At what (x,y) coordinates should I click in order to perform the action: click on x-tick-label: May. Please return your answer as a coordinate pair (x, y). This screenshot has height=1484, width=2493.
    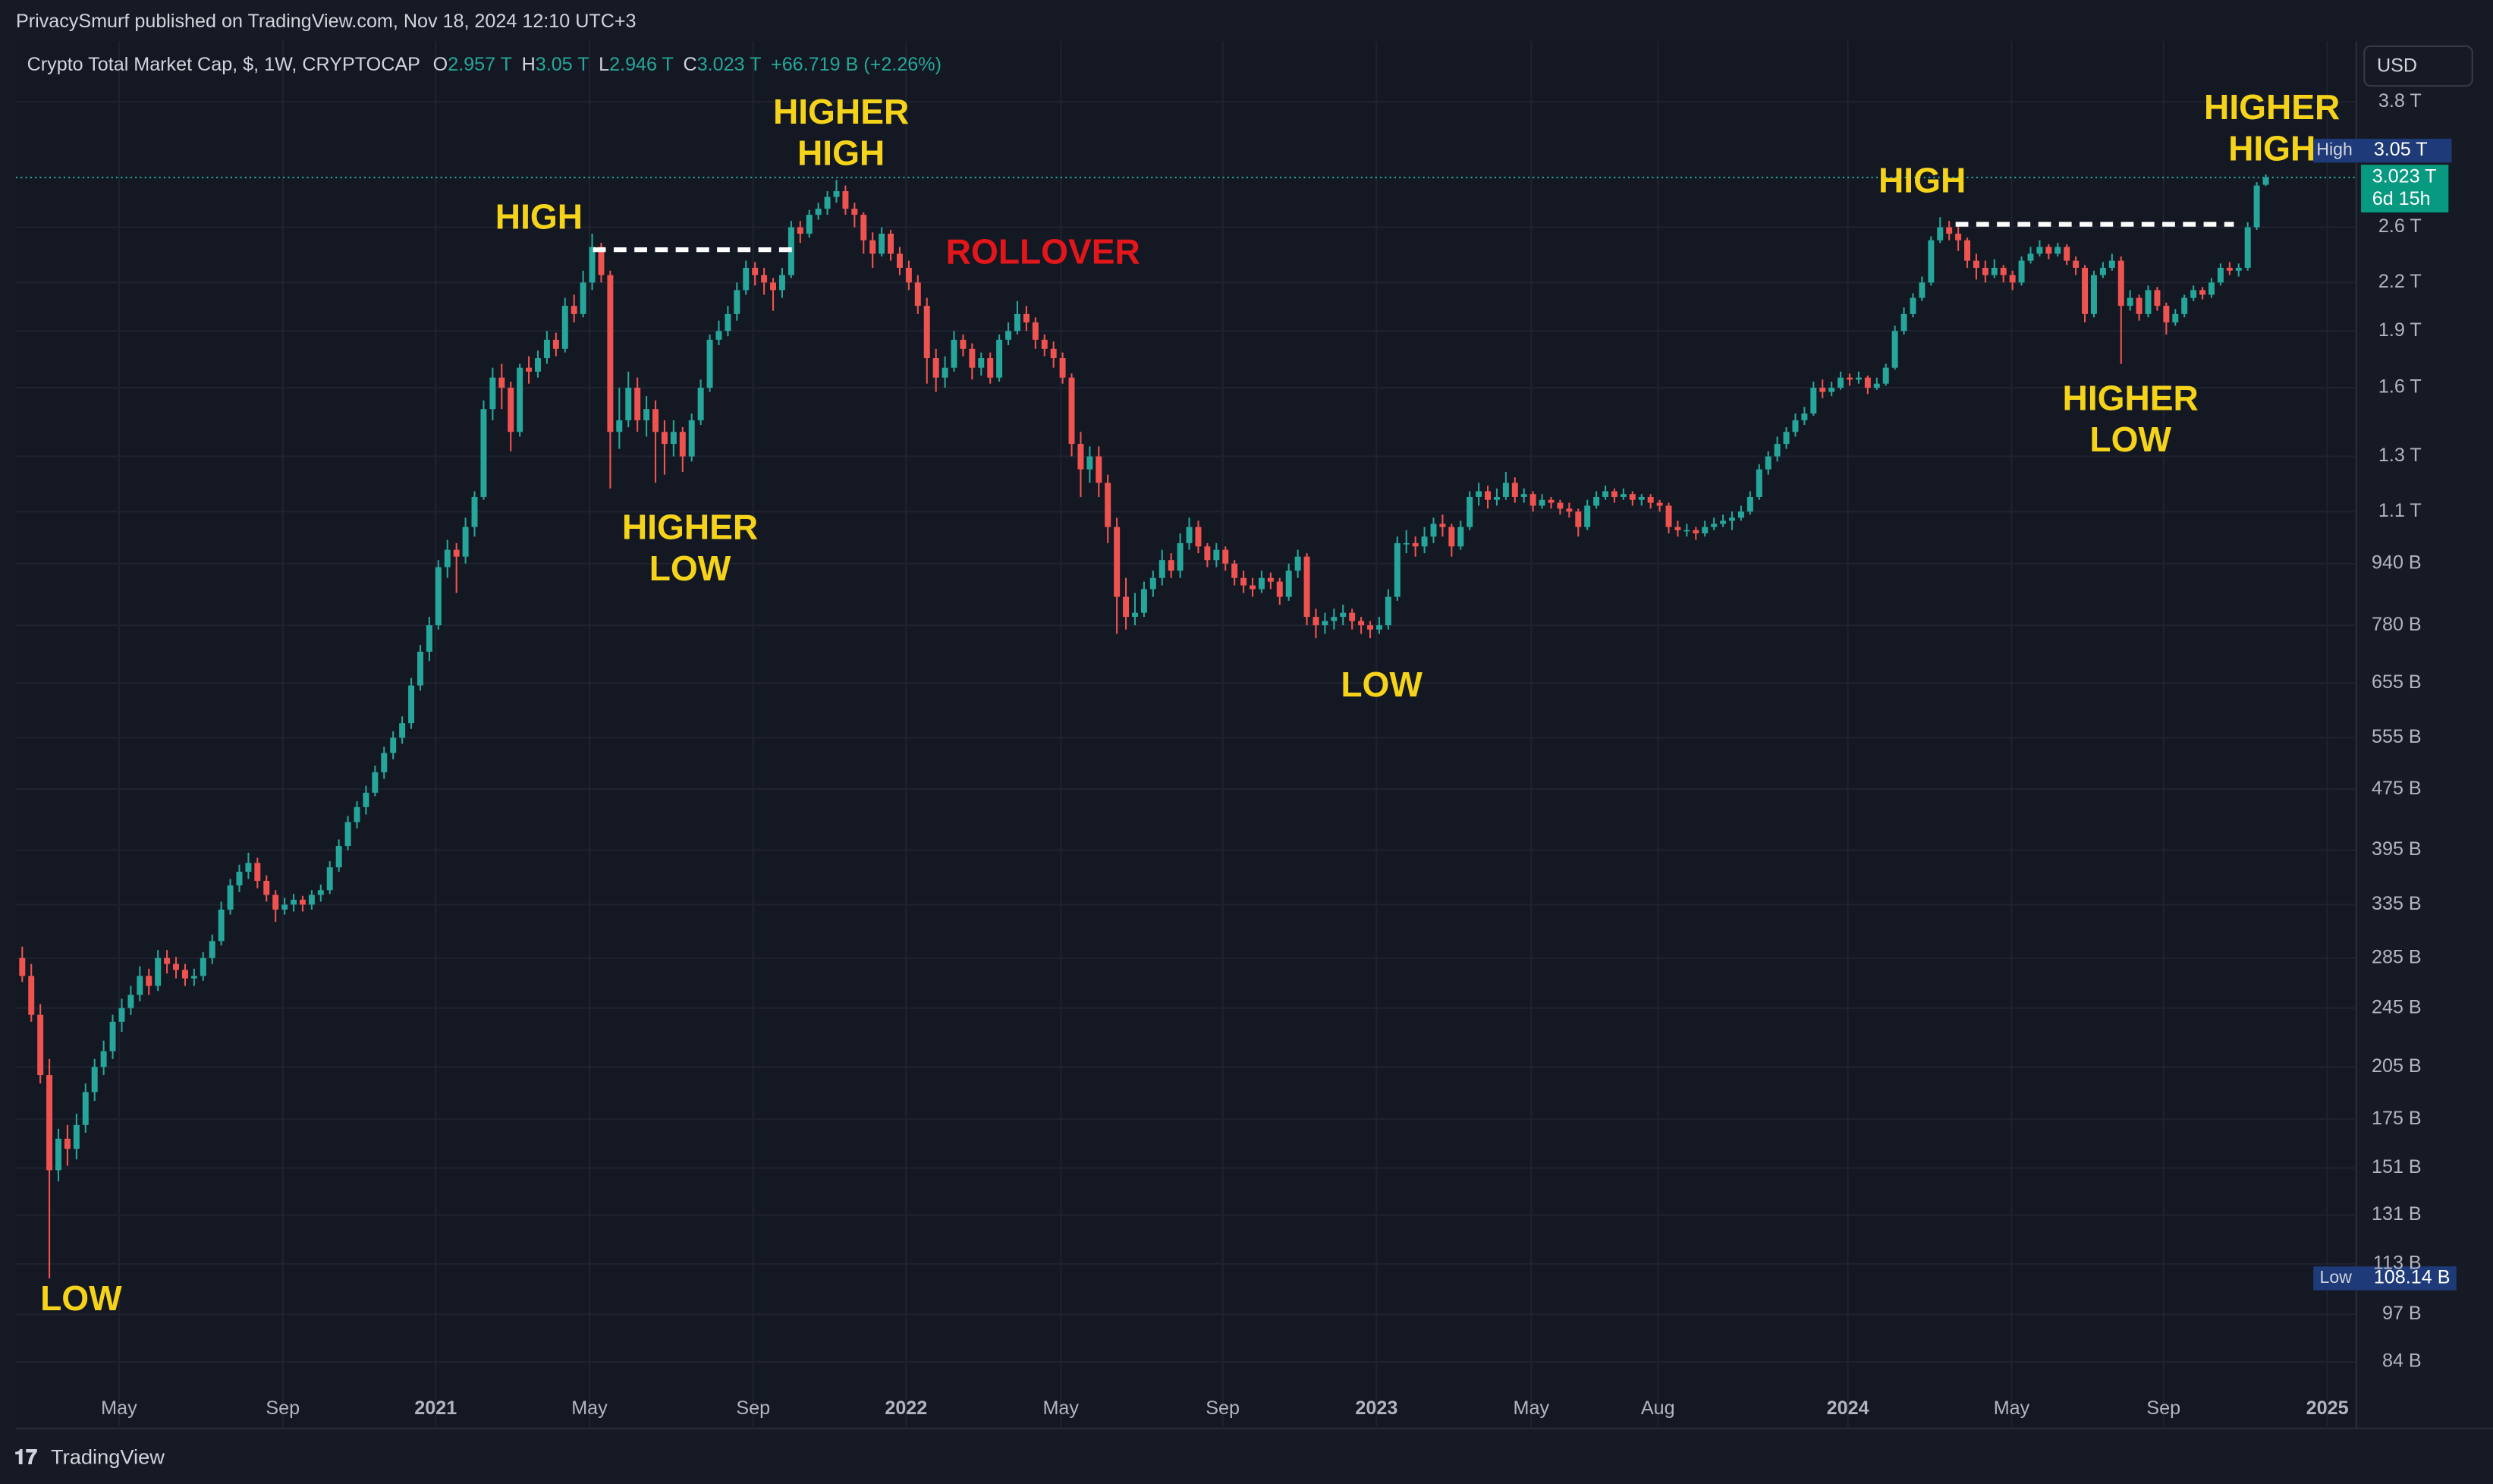
    Looking at the image, I should click on (589, 1408).